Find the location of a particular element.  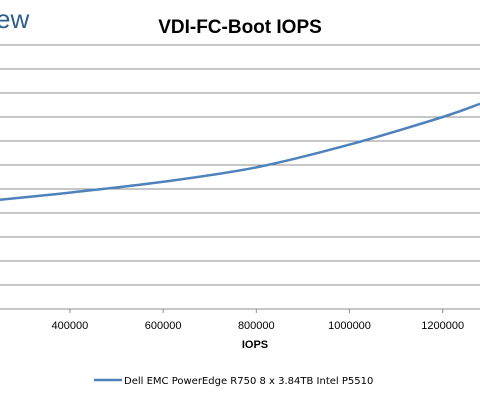

x-axis-label: IOPS is located at coordinates (255, 345).